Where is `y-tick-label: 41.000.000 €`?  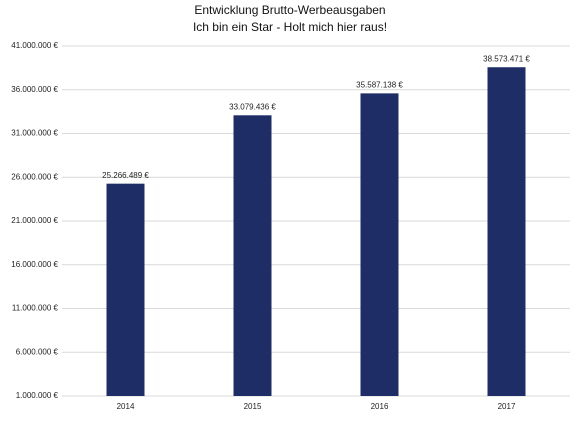 y-tick-label: 41.000.000 € is located at coordinates (34, 45).